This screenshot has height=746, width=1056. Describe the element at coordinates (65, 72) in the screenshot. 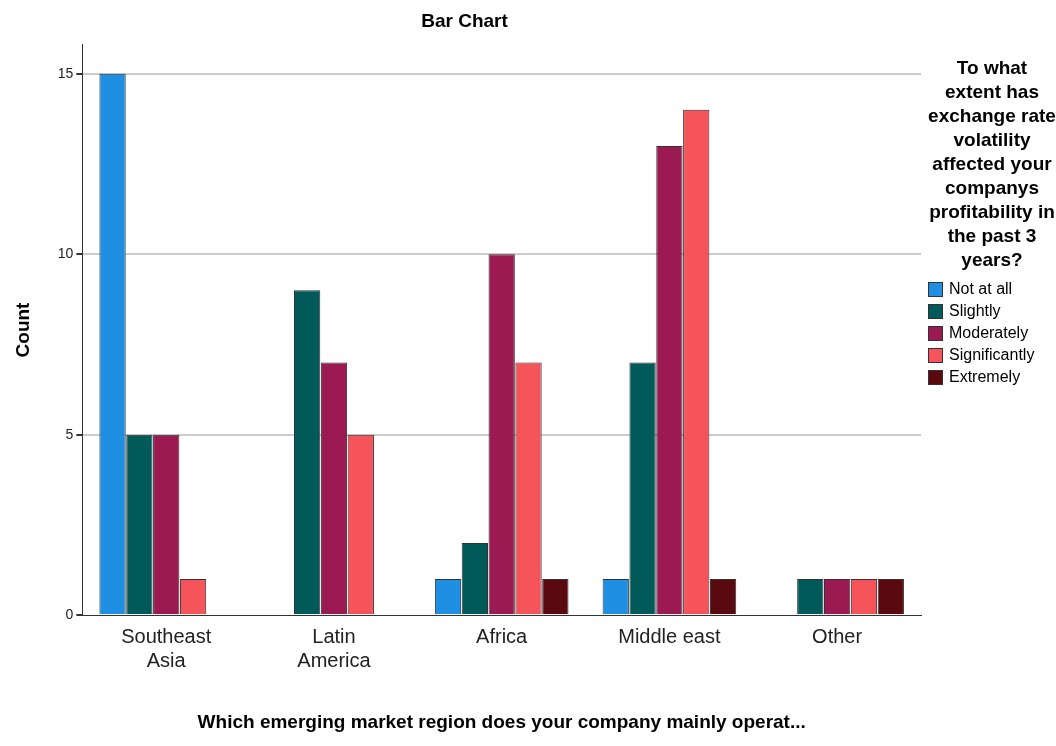

I see `y-tick-label: 15` at that location.